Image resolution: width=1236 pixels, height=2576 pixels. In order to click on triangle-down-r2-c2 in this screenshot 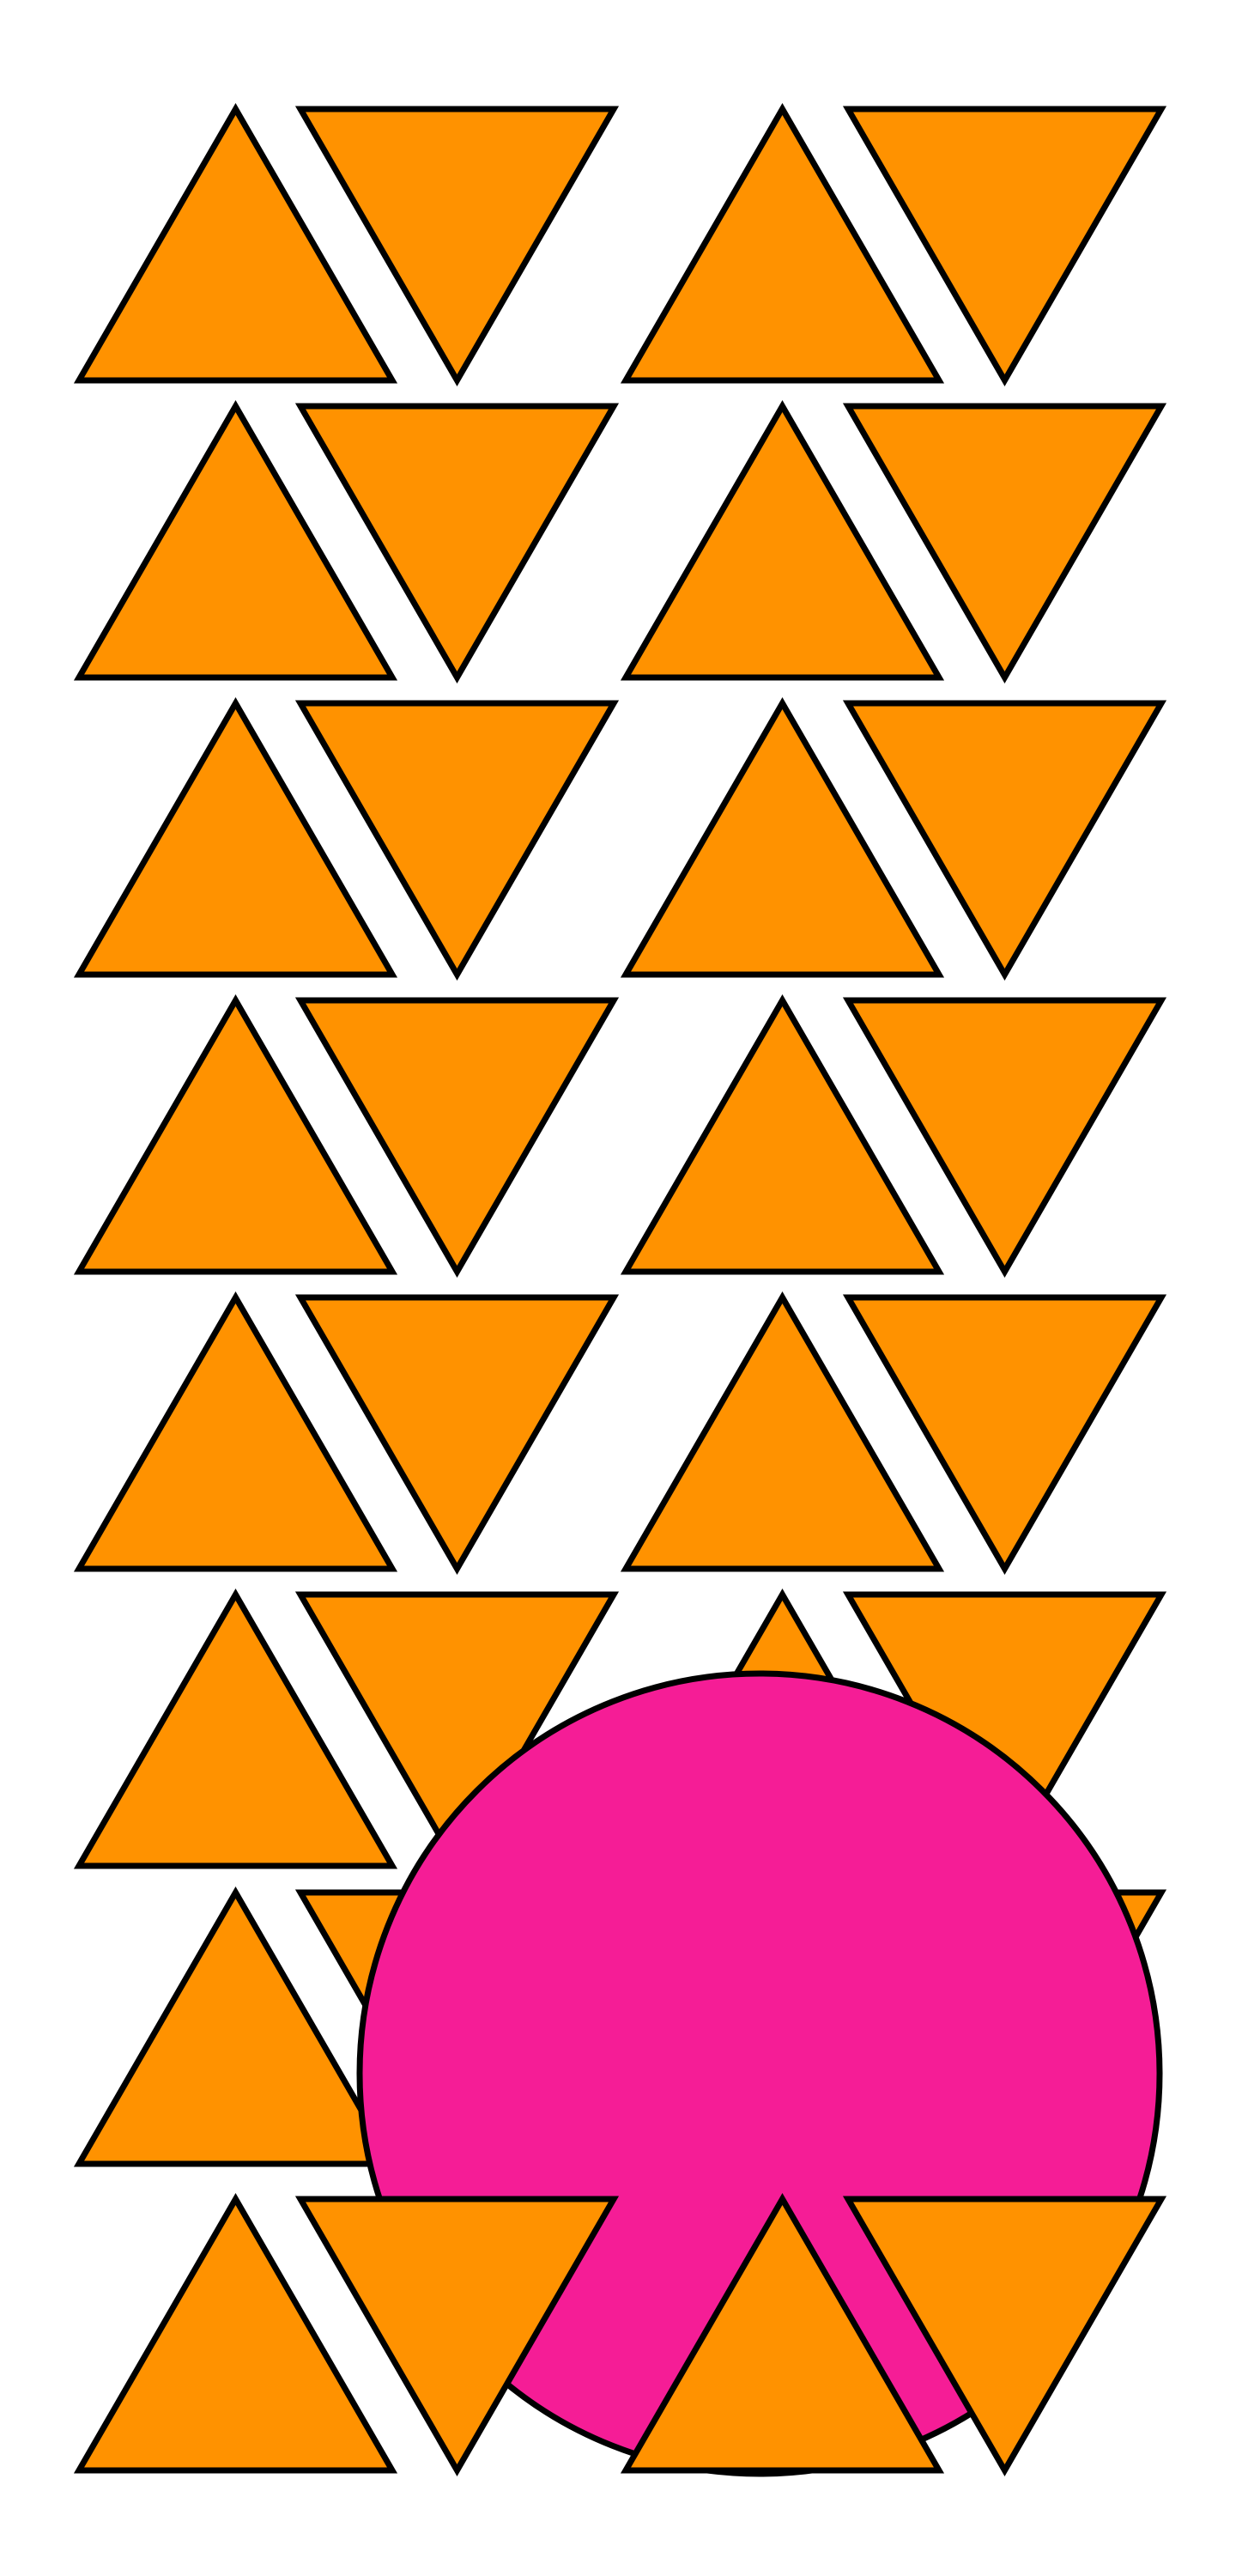, I will do `click(457, 543)`.